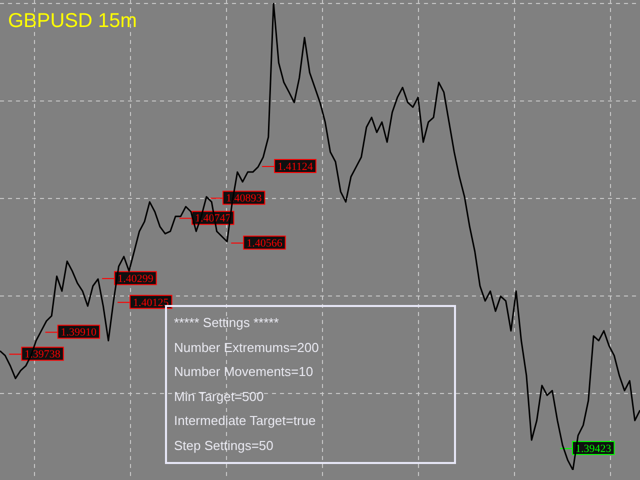 Image resolution: width=640 pixels, height=480 pixels. What do you see at coordinates (247, 347) in the screenshot?
I see `annotation: Number Extremums=200` at bounding box center [247, 347].